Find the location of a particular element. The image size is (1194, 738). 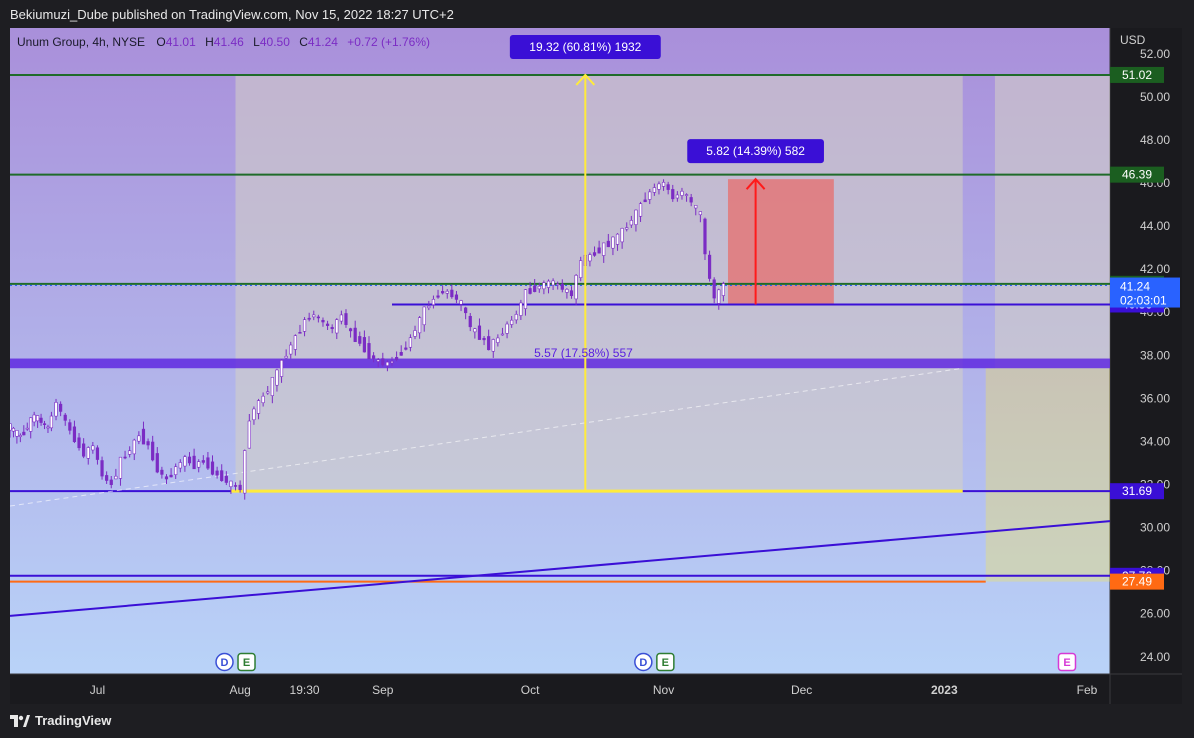

footer-bar: TradingView is located at coordinates (597, 721).